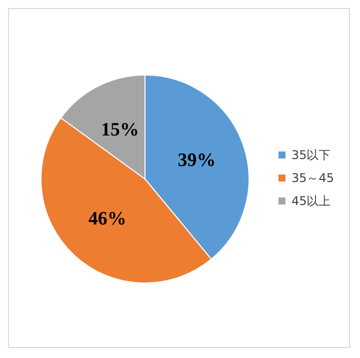  What do you see at coordinates (120, 129) in the screenshot?
I see `data-label: 15%` at bounding box center [120, 129].